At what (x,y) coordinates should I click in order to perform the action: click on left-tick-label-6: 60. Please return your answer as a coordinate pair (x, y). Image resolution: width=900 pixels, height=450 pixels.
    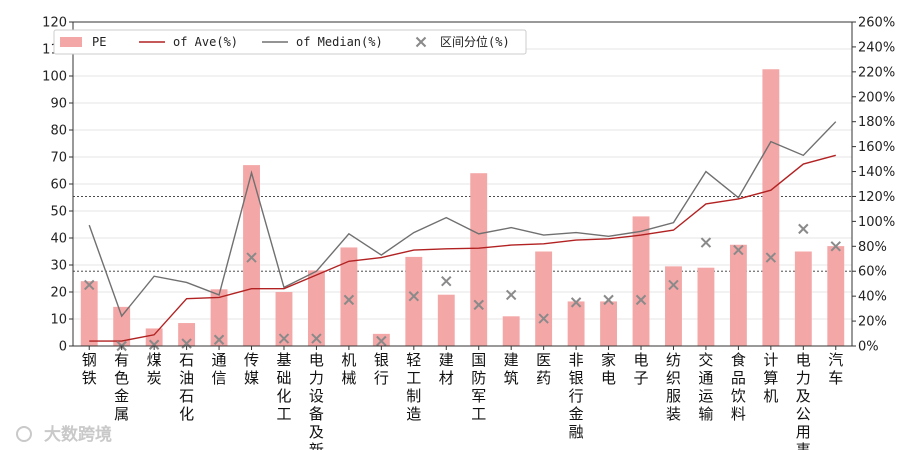
    Looking at the image, I should click on (58, 185).